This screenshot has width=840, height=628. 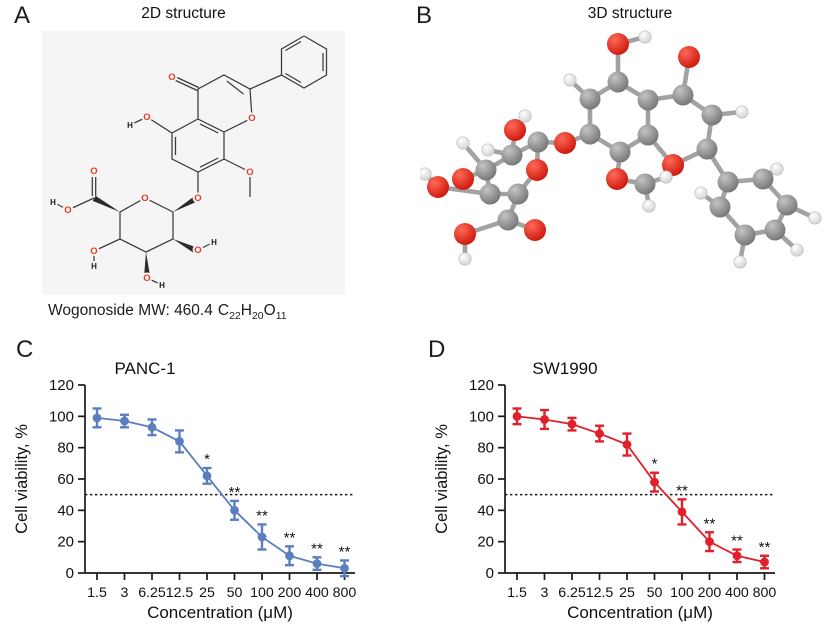 What do you see at coordinates (277, 505) in the screenshot?
I see `significance-marks: ********* **` at bounding box center [277, 505].